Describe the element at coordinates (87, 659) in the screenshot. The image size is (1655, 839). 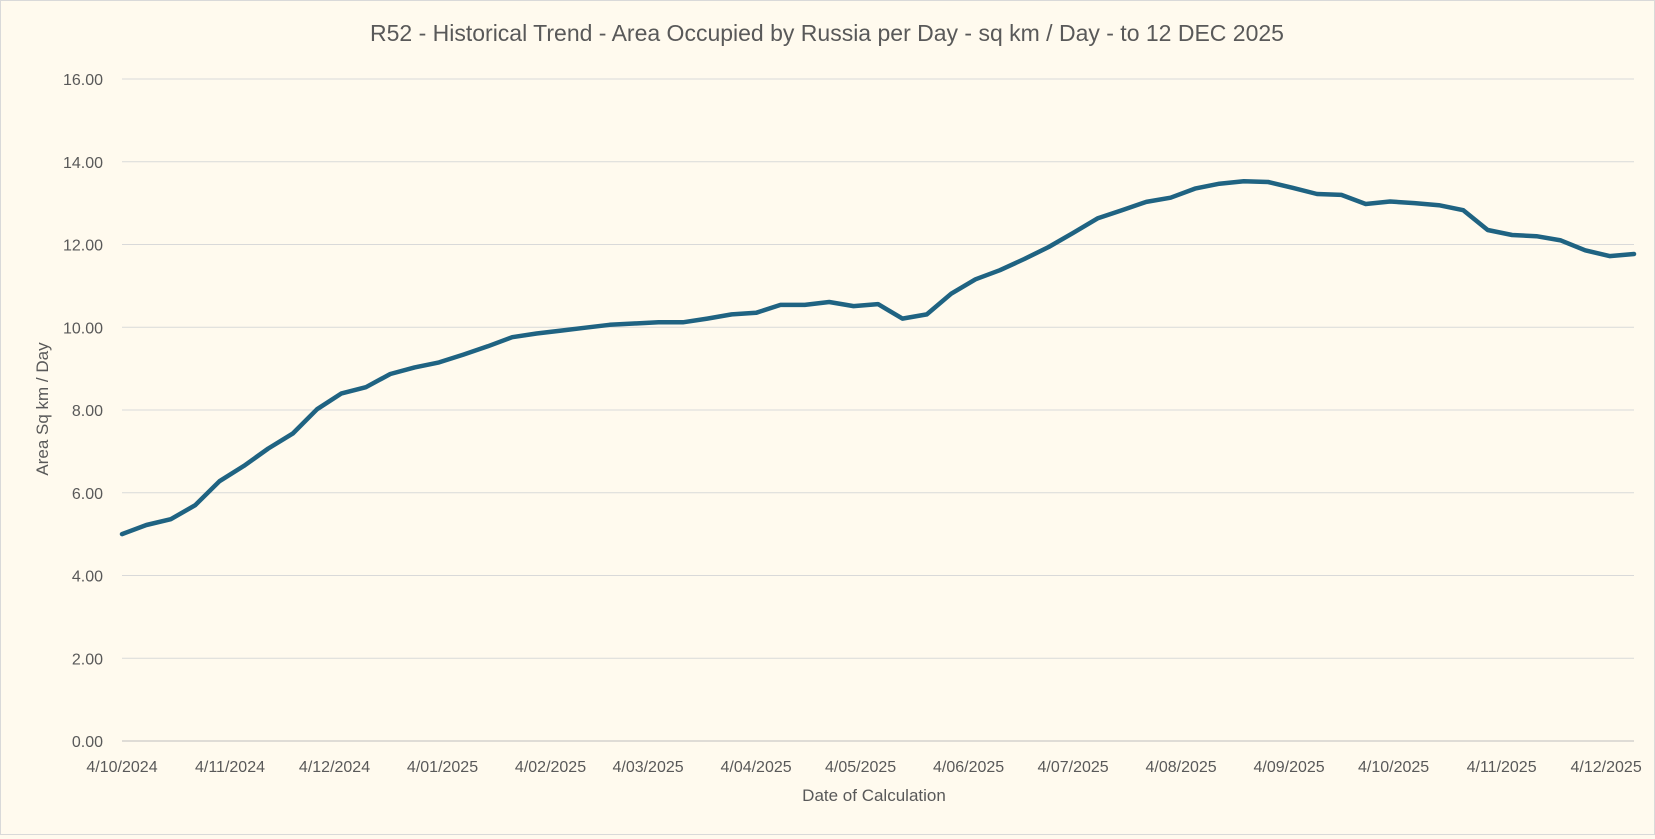
I see `y-tick-label: 2.00` at that location.